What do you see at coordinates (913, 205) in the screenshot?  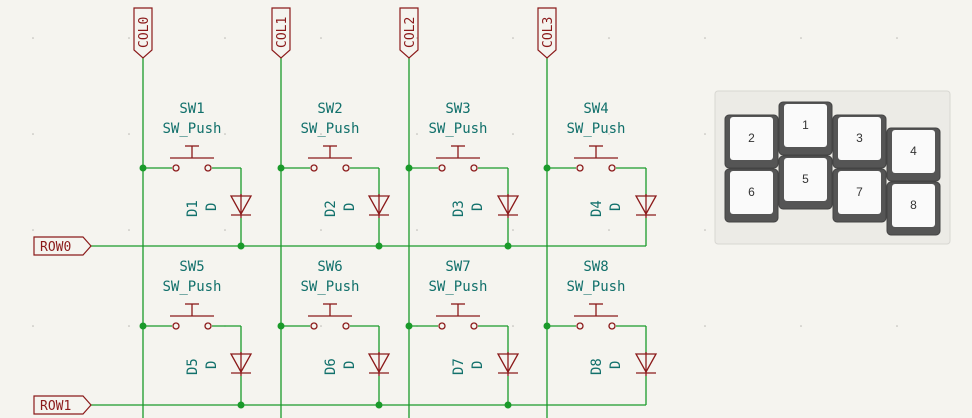 I see `key-label: 8` at bounding box center [913, 205].